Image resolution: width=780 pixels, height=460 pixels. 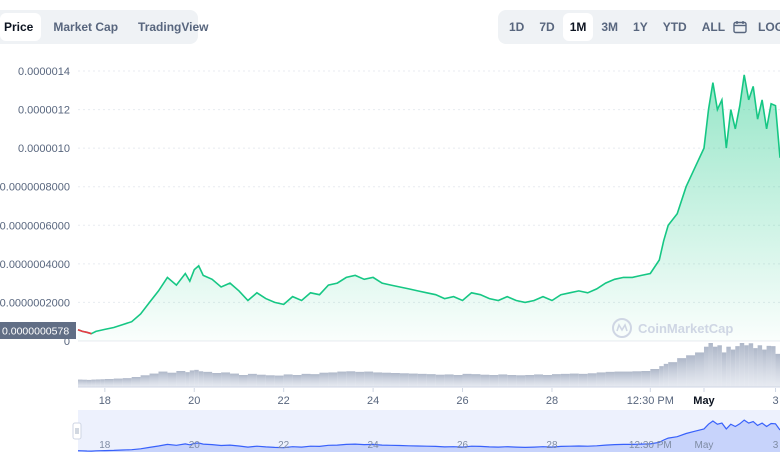 I want to click on range-7d: 7D, so click(x=547, y=27).